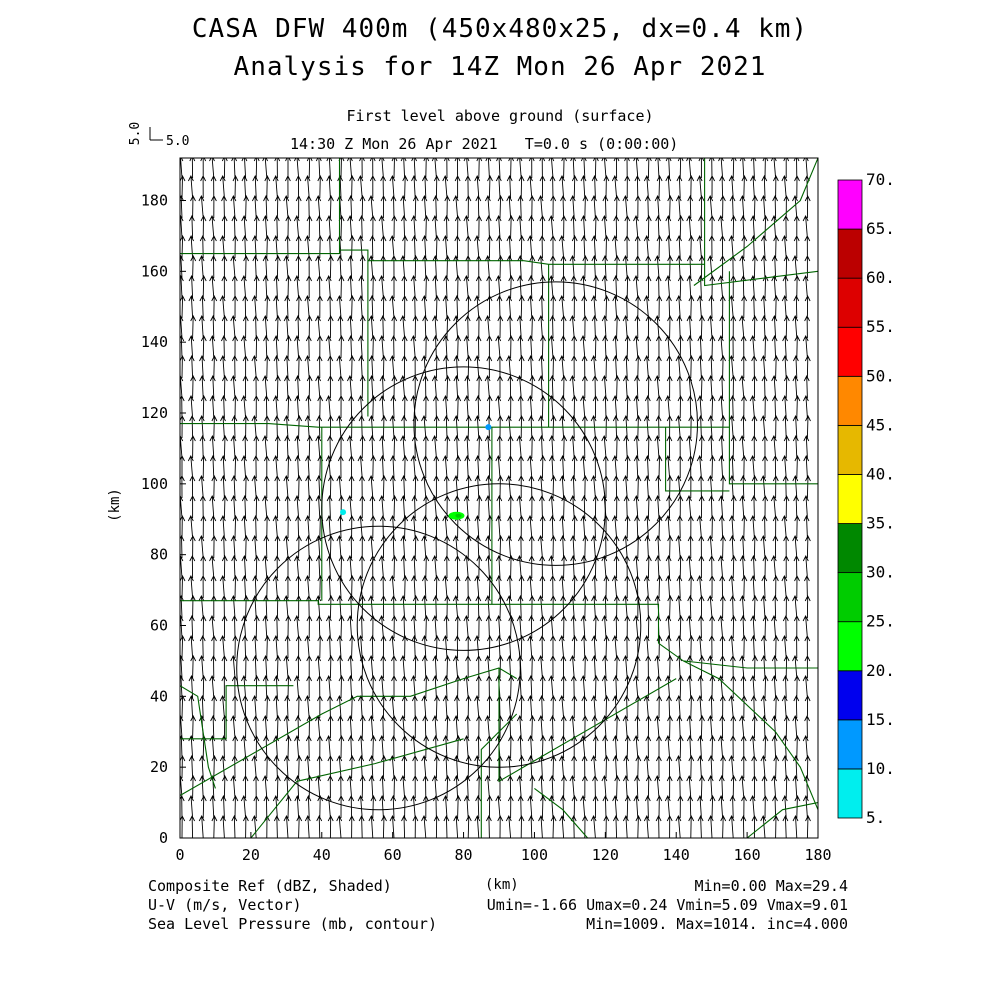 This screenshot has width=1000, height=1000. Describe the element at coordinates (159, 767) in the screenshot. I see `y-tick-label: 20` at that location.